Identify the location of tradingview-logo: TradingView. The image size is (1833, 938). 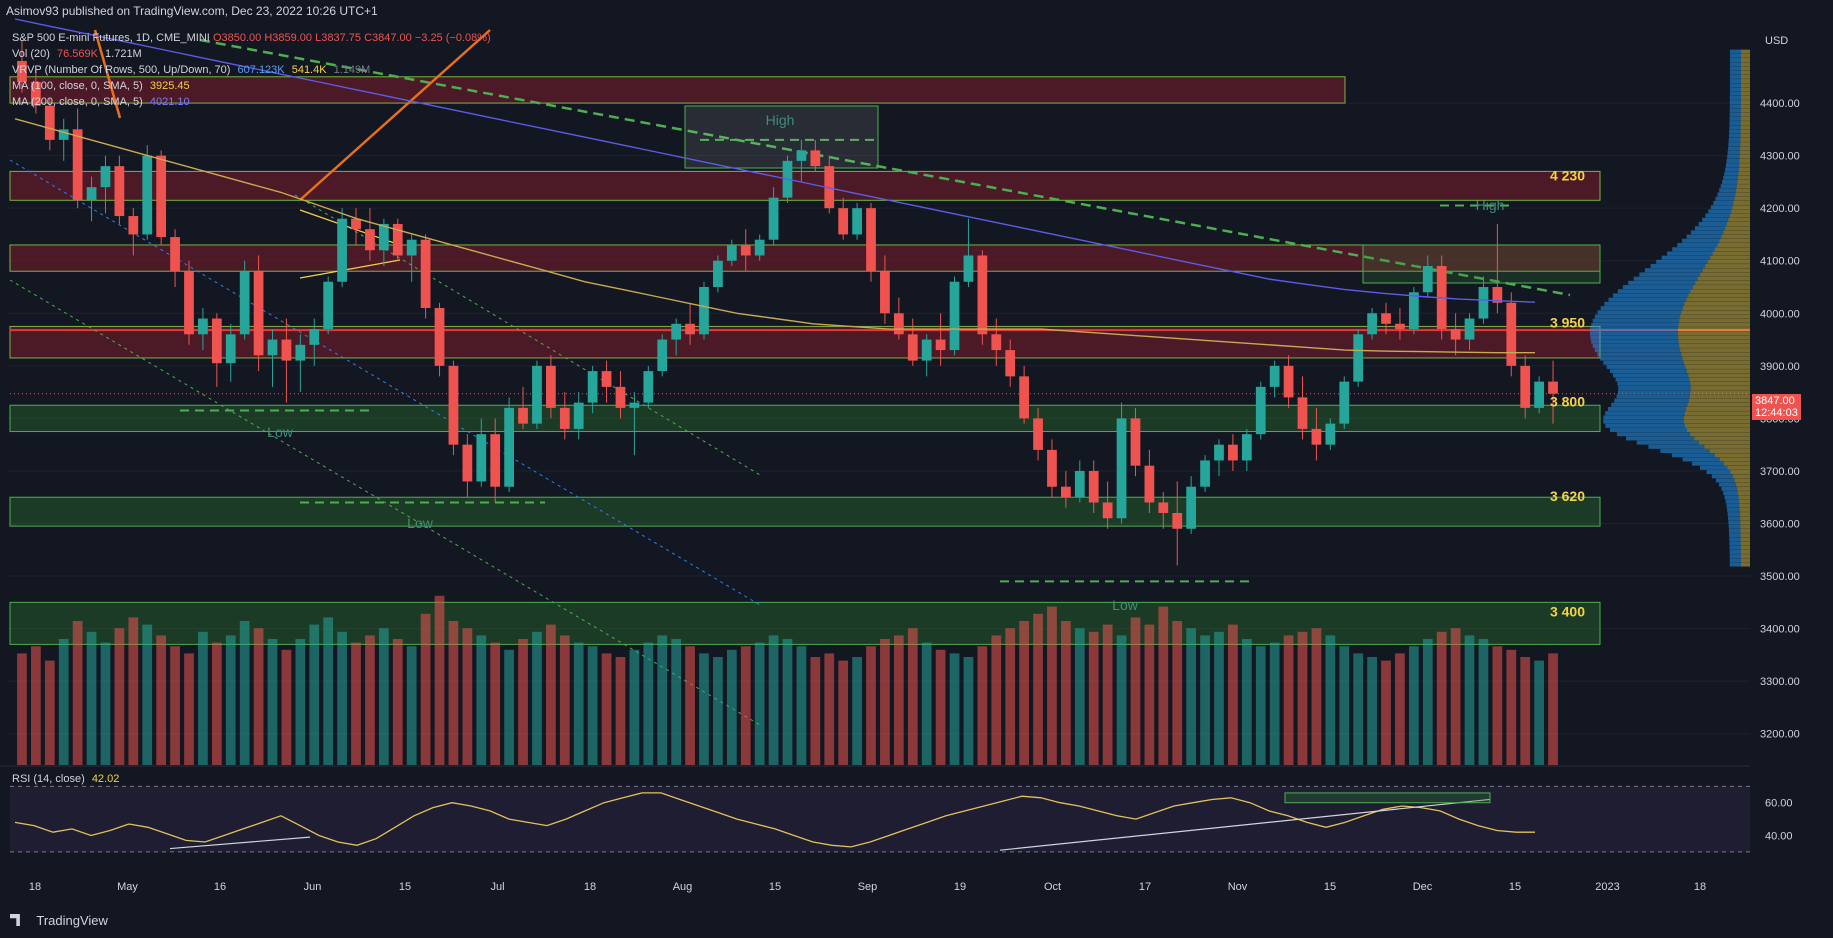
(59, 920).